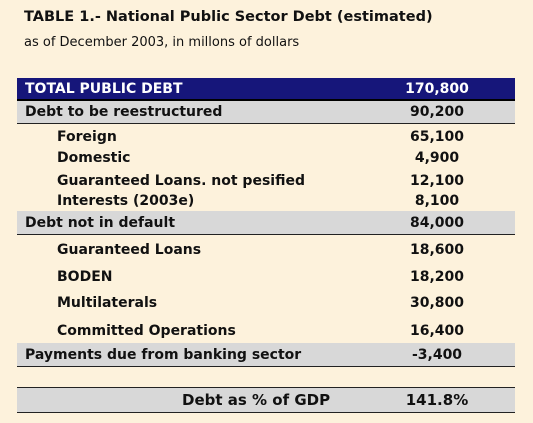 The height and width of the screenshot is (423, 533). What do you see at coordinates (163, 354) in the screenshot?
I see `row-label: Payments due from banking sector` at bounding box center [163, 354].